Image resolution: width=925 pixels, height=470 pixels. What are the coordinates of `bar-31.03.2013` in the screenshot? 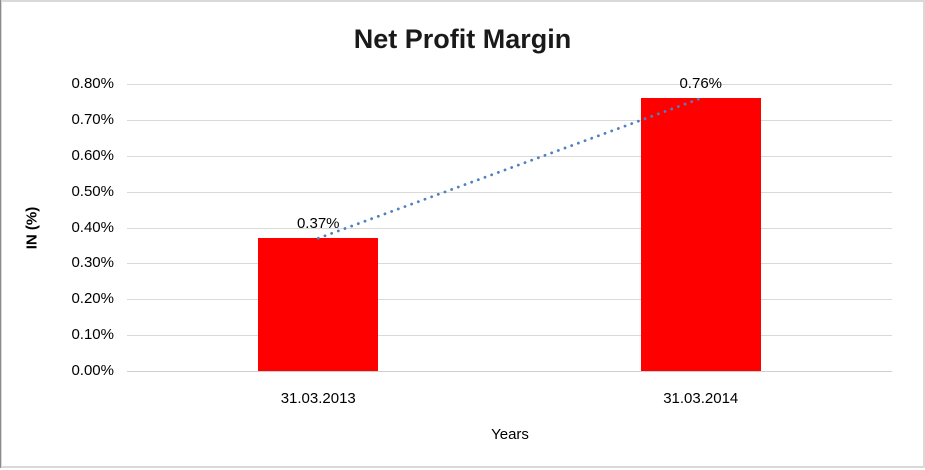 It's located at (318, 304).